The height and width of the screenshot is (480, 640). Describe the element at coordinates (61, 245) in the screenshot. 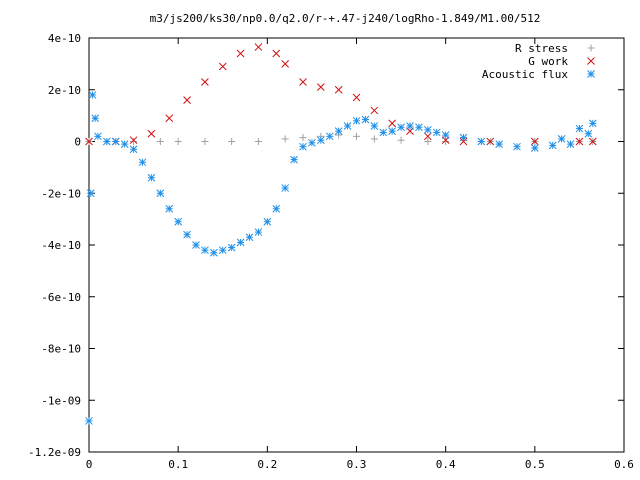

I see `y-tick-label: -4e-10` at that location.